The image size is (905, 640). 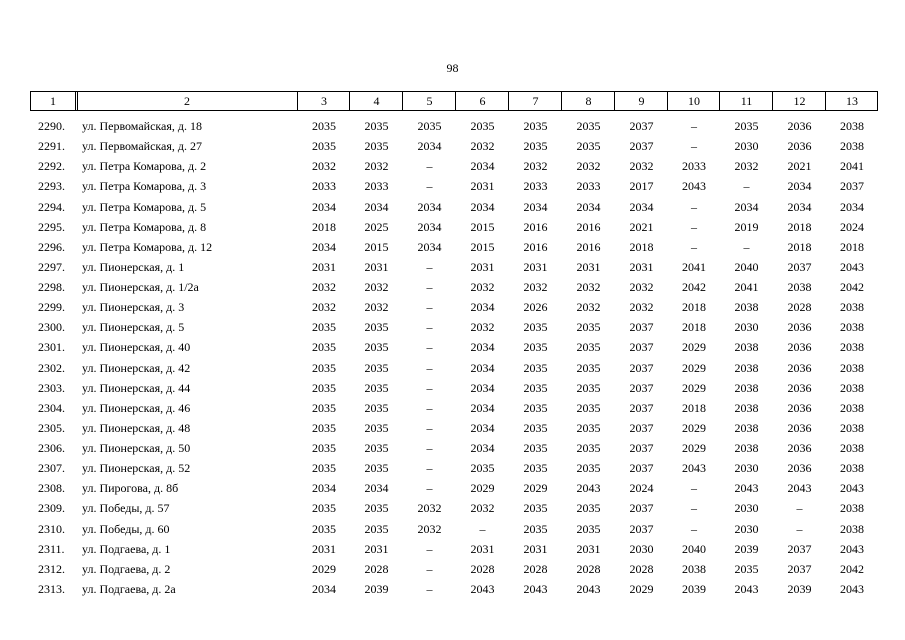 What do you see at coordinates (51, 508) in the screenshot?
I see `row-number: 2309.` at bounding box center [51, 508].